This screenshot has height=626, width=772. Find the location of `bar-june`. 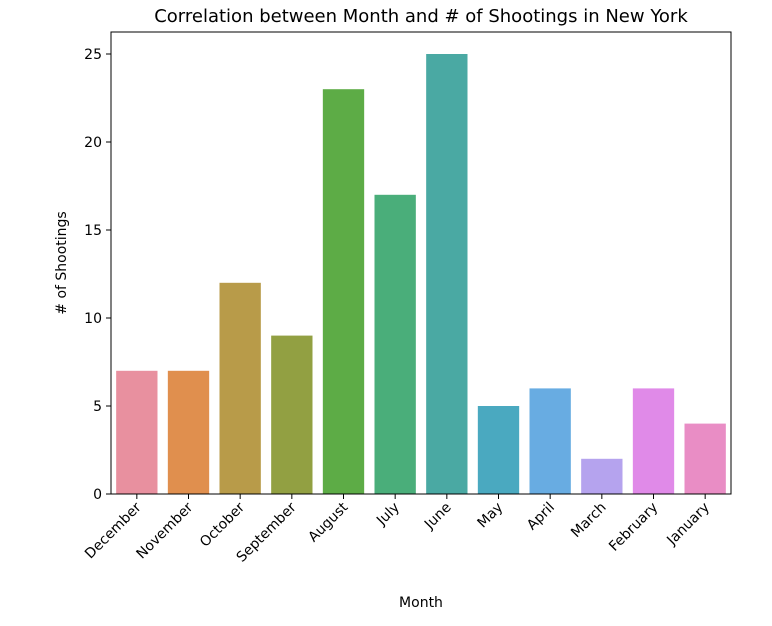

bar-june is located at coordinates (447, 274).